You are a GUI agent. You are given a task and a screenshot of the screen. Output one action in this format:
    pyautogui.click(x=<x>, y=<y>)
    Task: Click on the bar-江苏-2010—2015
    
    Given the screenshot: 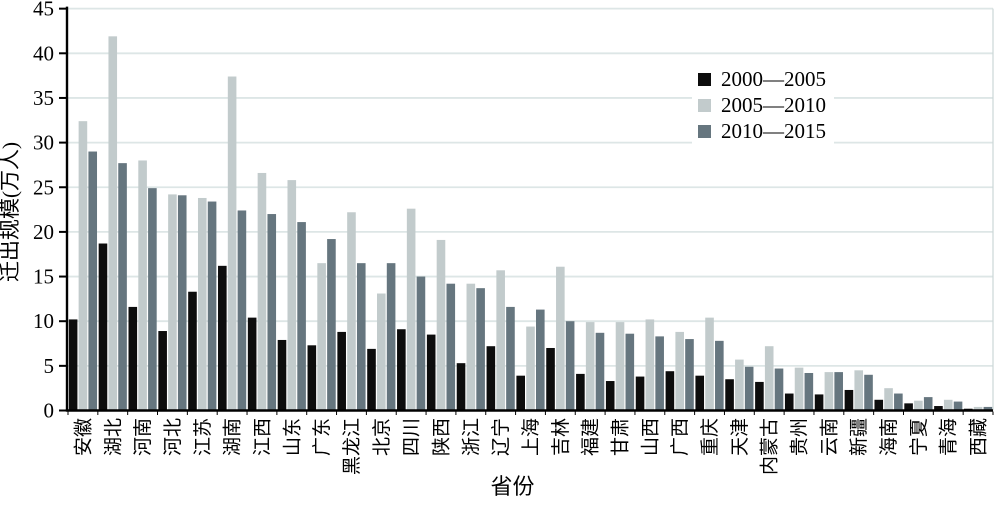 What is the action you would take?
    pyautogui.click(x=212, y=306)
    